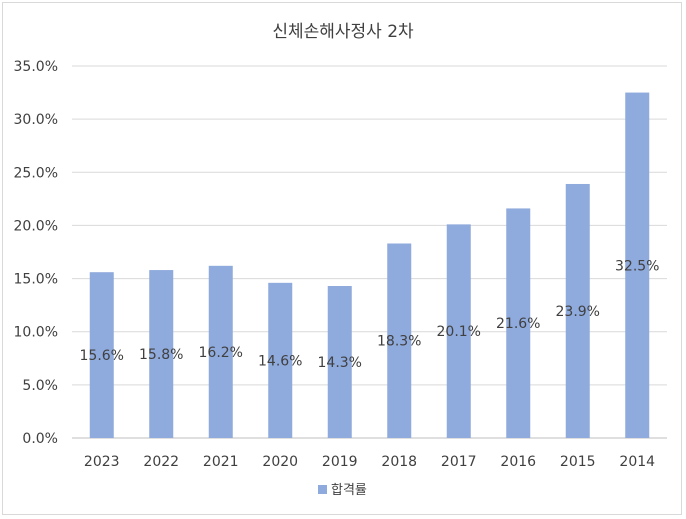 The image size is (686, 519). Describe the element at coordinates (36, 173) in the screenshot. I see `y-tick-label: 25.0%` at that location.